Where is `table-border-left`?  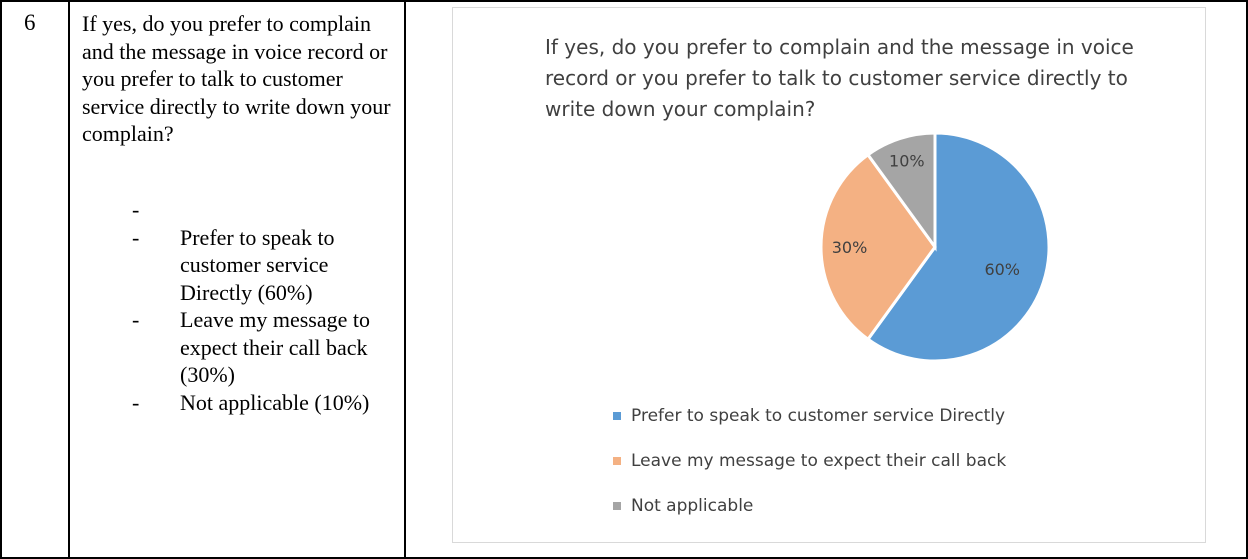 table-border-left is located at coordinates (1, 279).